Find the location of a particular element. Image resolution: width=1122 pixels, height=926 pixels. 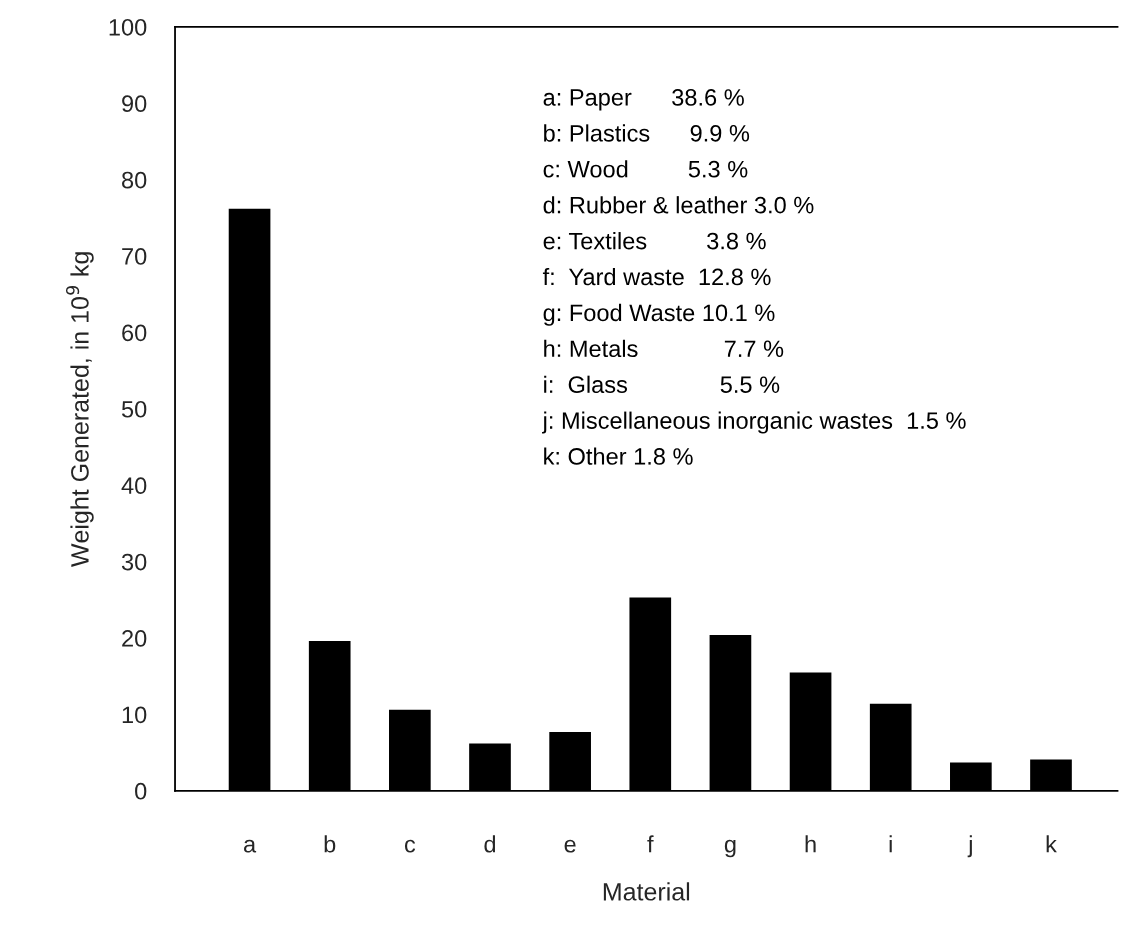

y-tick-label: 0 is located at coordinates (141, 791).